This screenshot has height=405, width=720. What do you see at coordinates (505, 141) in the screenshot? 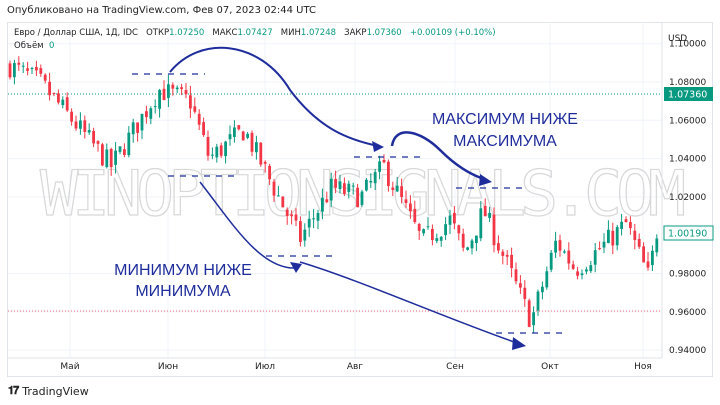
I see `annotation-lower-high-2: МАКСИМУМА` at bounding box center [505, 141].